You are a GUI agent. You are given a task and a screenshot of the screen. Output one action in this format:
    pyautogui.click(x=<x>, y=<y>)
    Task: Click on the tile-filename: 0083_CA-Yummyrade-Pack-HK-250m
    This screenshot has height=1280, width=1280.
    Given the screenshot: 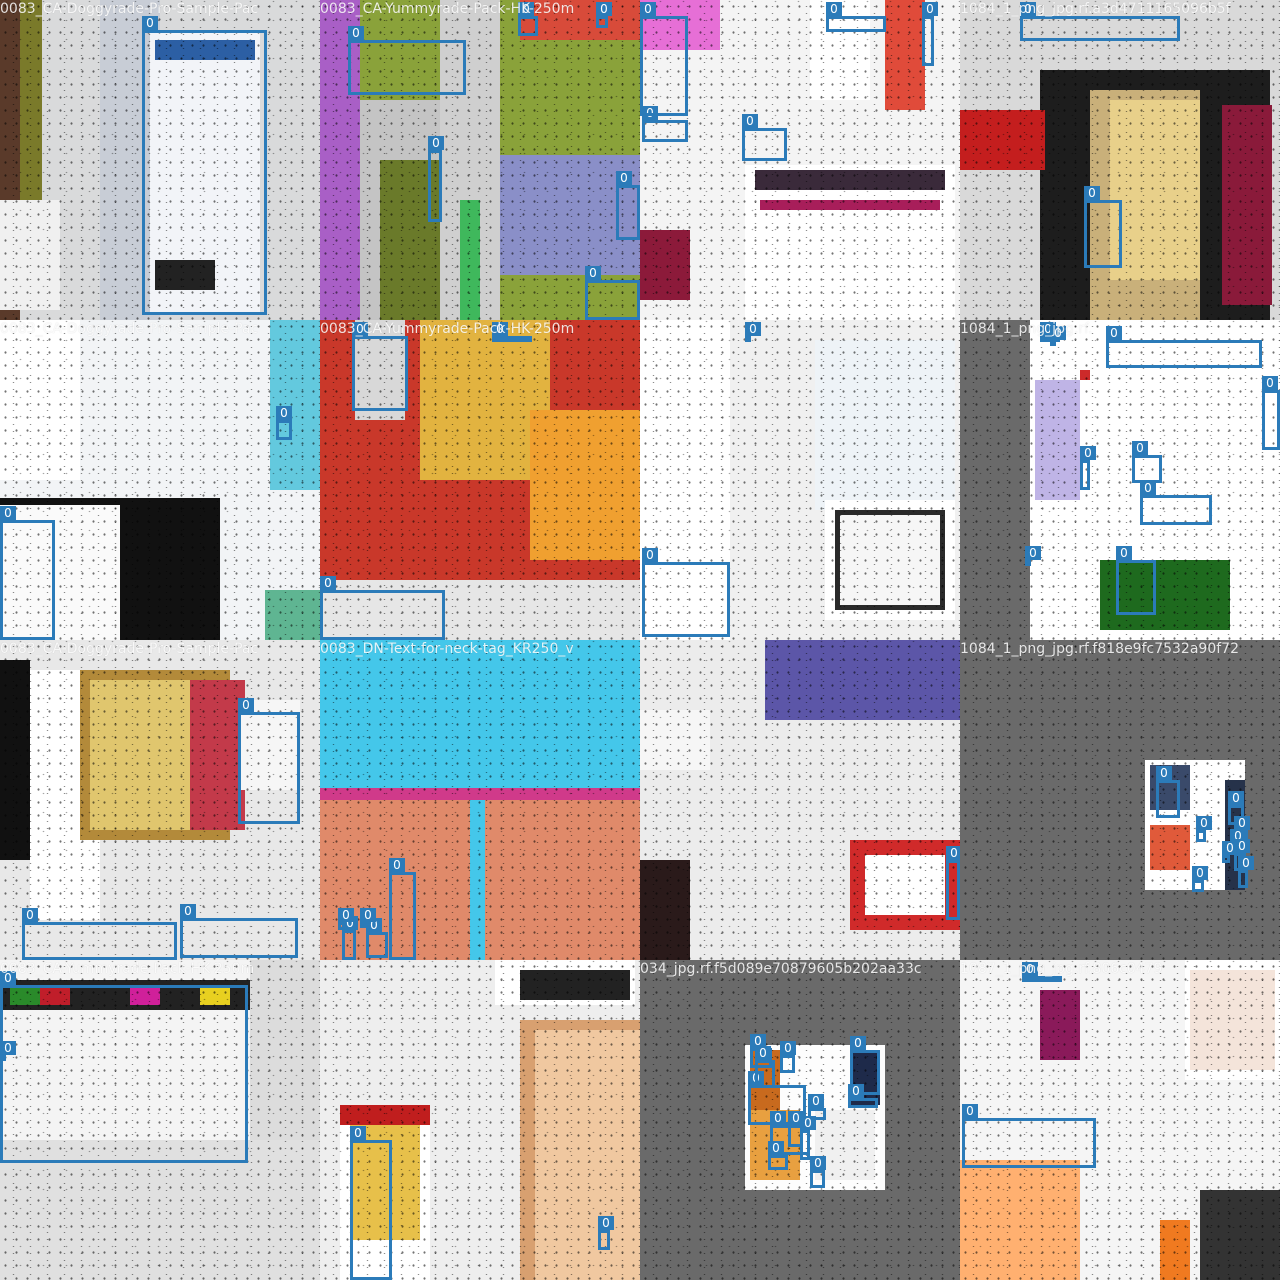 What is the action you would take?
    pyautogui.click(x=447, y=9)
    